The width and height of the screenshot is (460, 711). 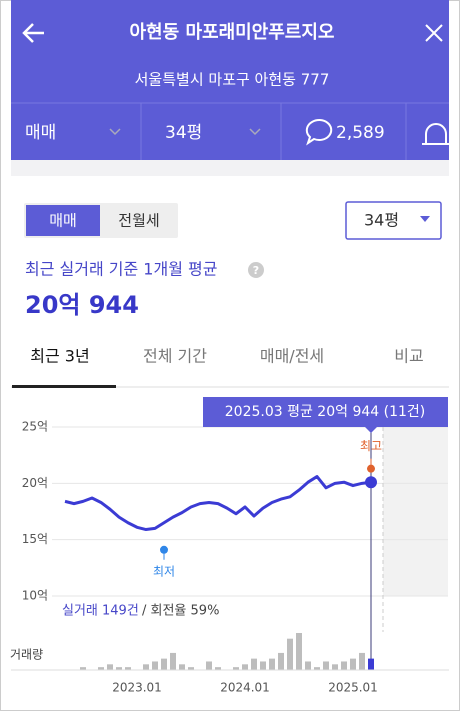 I want to click on summary-label: 최근 실거래 기준 1개월 평균, so click(x=121, y=269).